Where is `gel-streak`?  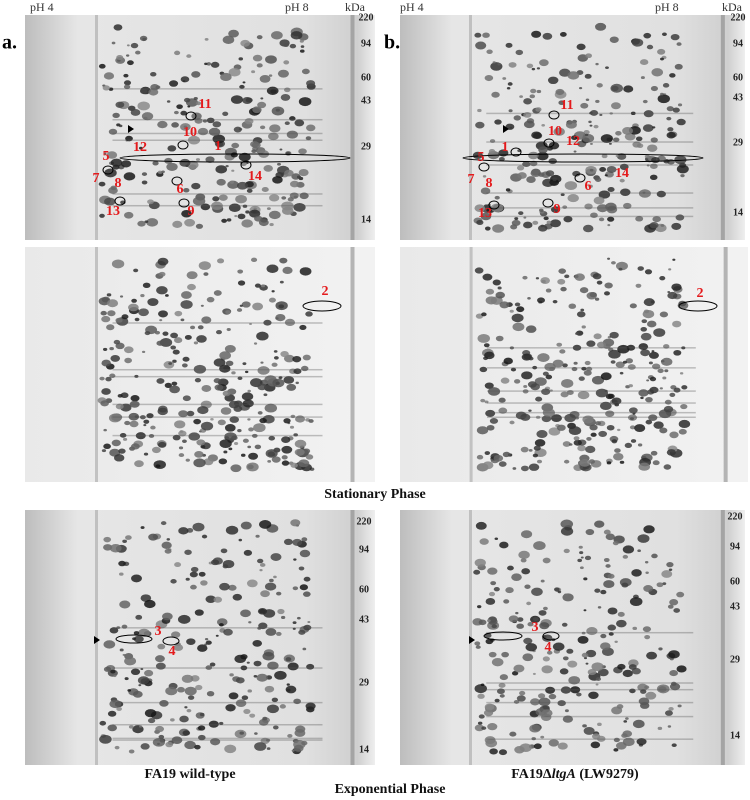 gel-streak is located at coordinates (96, 637).